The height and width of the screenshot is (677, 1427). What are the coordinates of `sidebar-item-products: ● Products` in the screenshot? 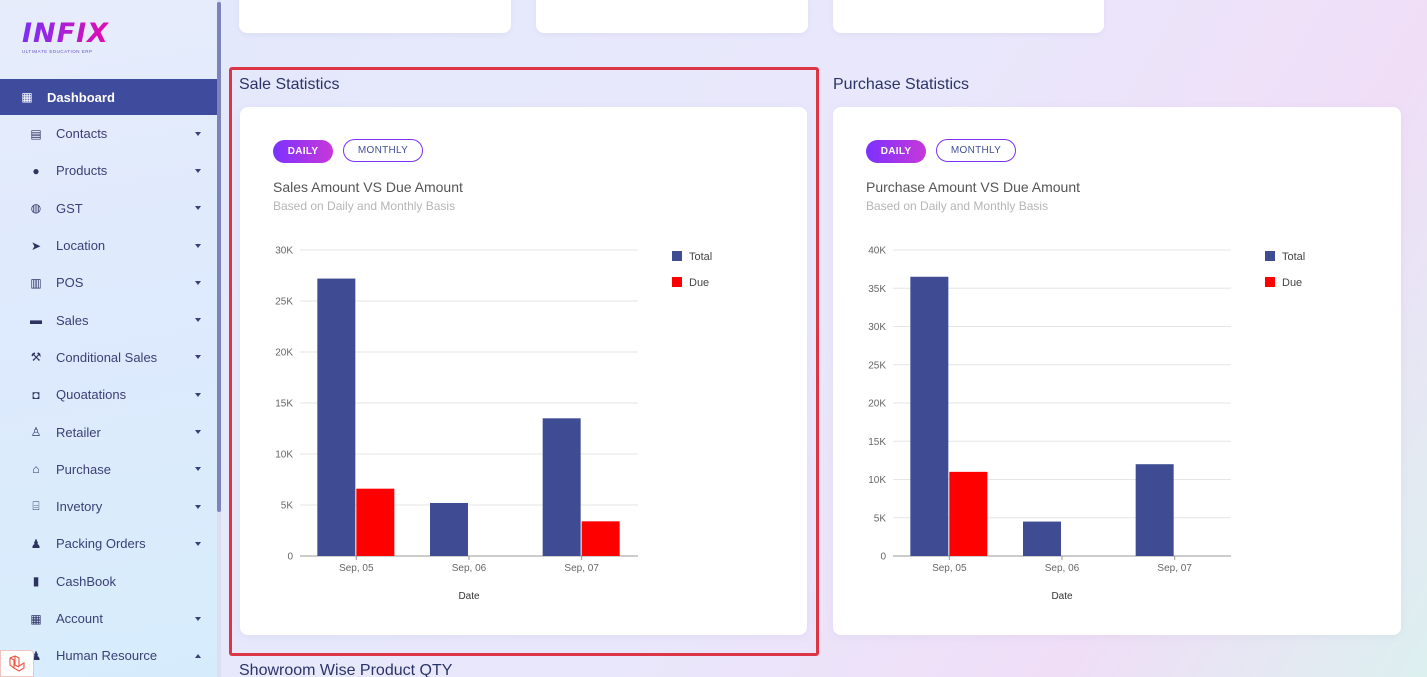 It's located at (108, 170).